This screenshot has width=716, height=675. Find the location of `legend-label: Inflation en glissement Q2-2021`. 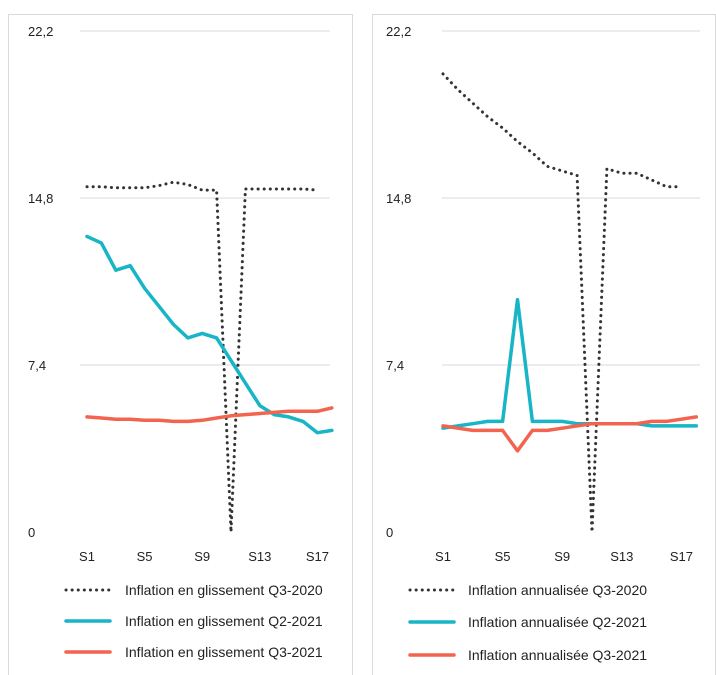

legend-label: Inflation en glissement Q2-2021 is located at coordinates (224, 621).